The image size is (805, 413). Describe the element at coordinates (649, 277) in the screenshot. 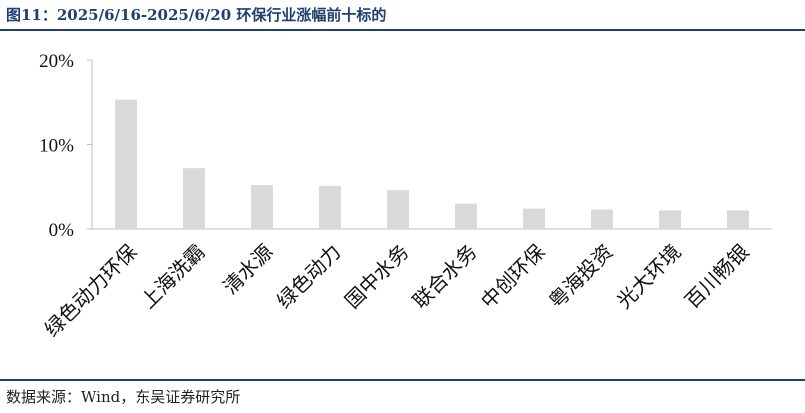

I see `x-category-label: 光大环境` at that location.